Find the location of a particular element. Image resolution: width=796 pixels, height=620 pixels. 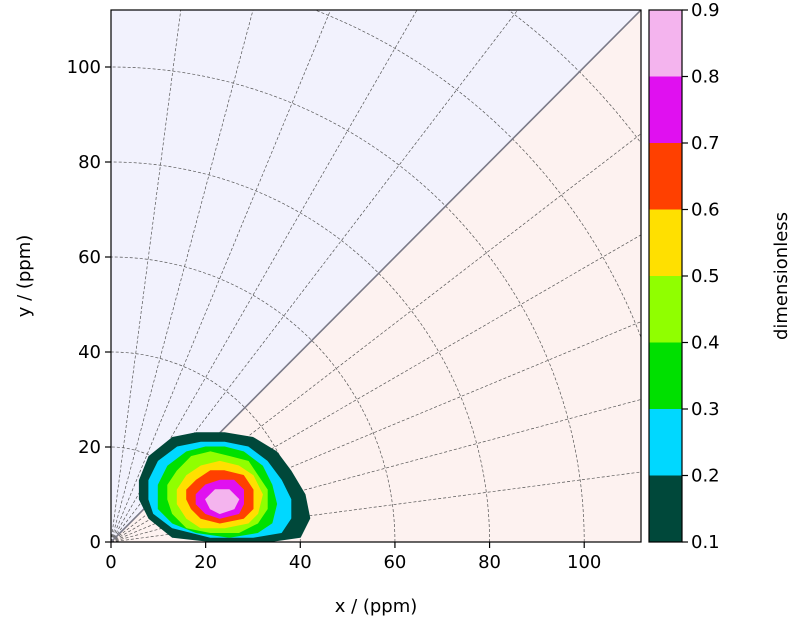

x-tick-label: 60 is located at coordinates (394, 562).